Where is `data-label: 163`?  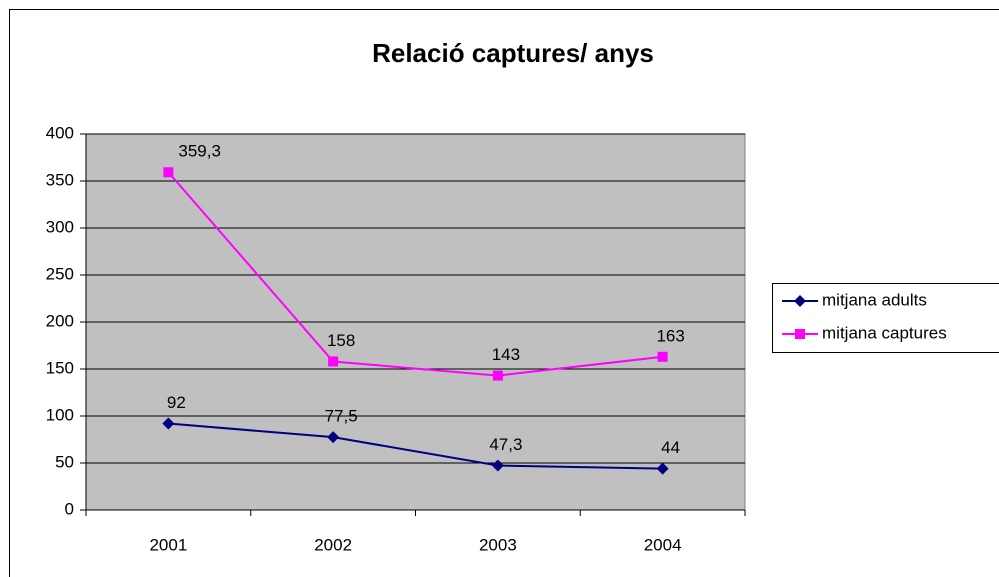
data-label: 163 is located at coordinates (670, 335).